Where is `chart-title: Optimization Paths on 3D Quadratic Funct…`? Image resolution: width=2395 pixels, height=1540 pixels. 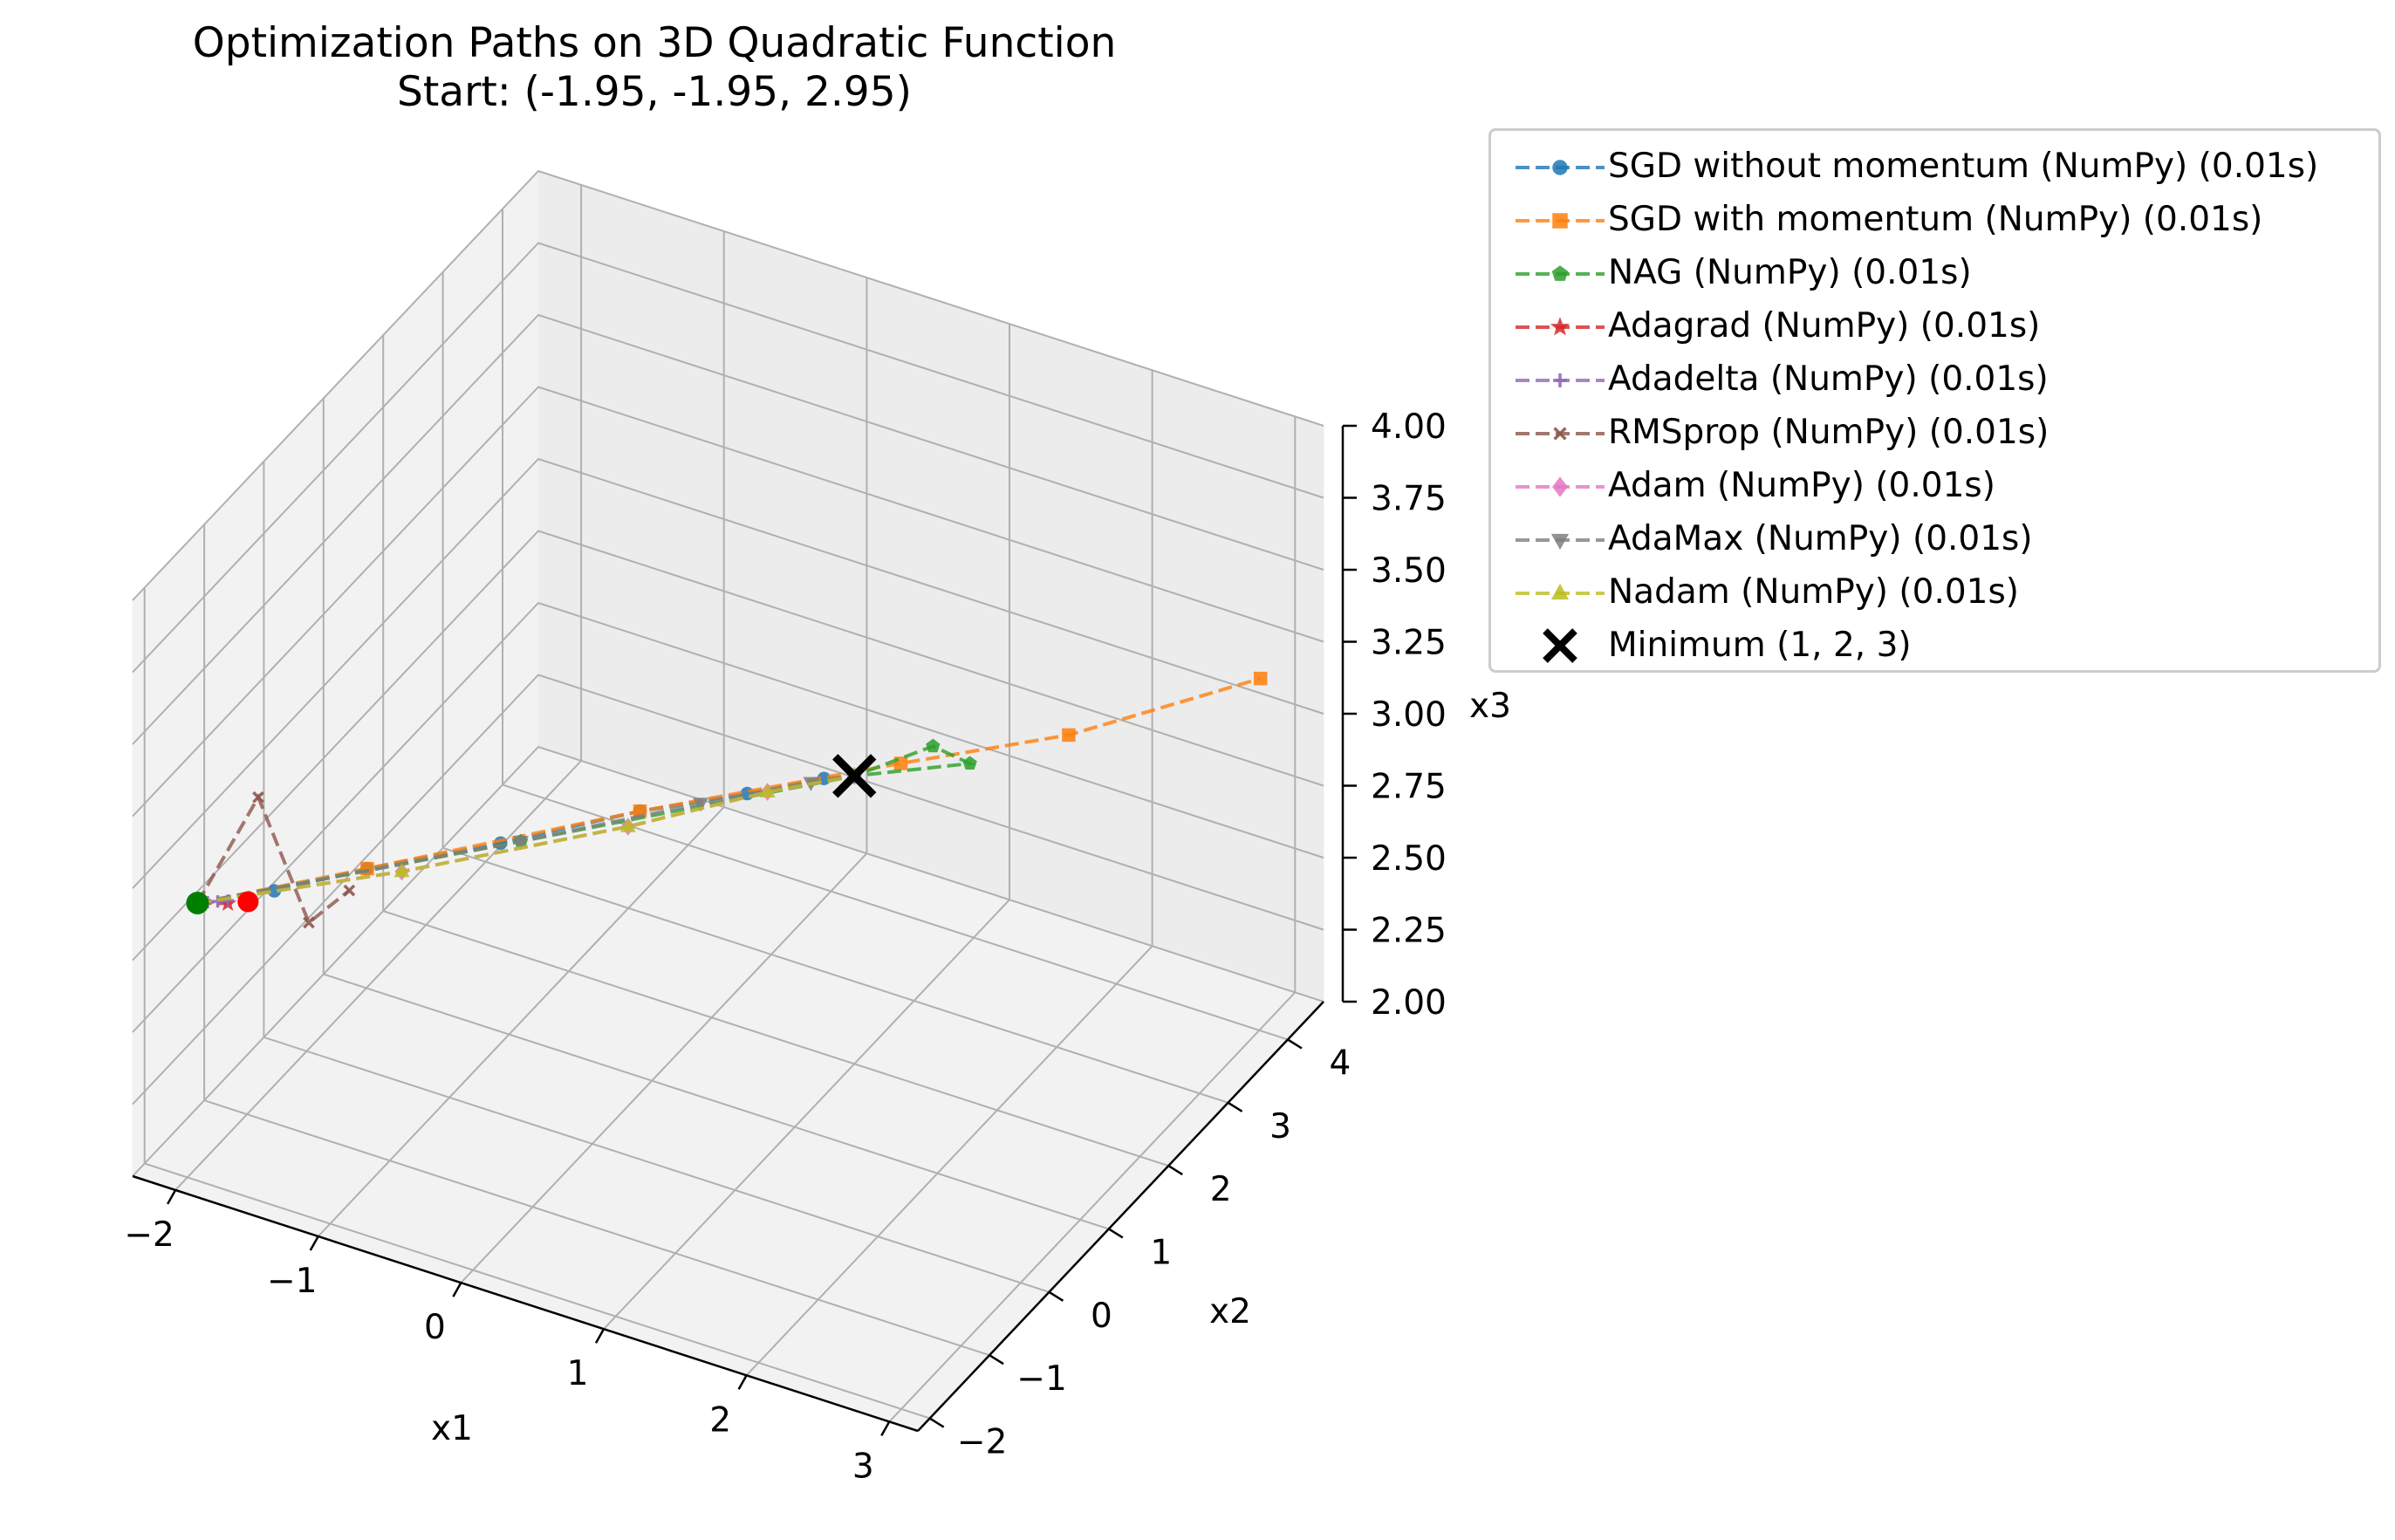 chart-title: Optimization Paths on 3D Quadratic Funct… is located at coordinates (654, 43).